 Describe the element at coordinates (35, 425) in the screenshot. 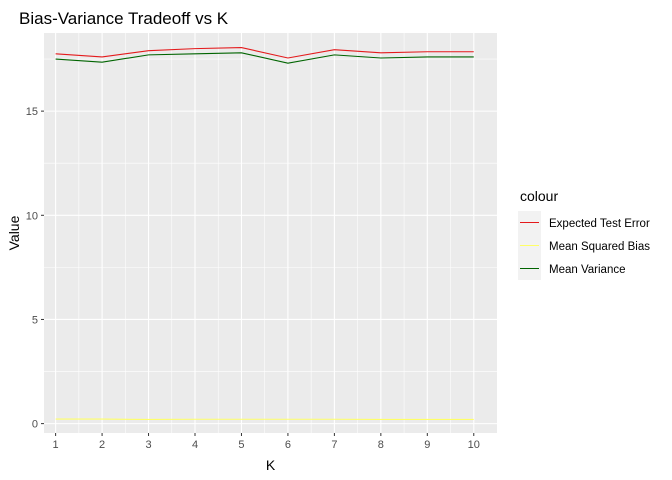

I see `y-tick-label: 0` at that location.